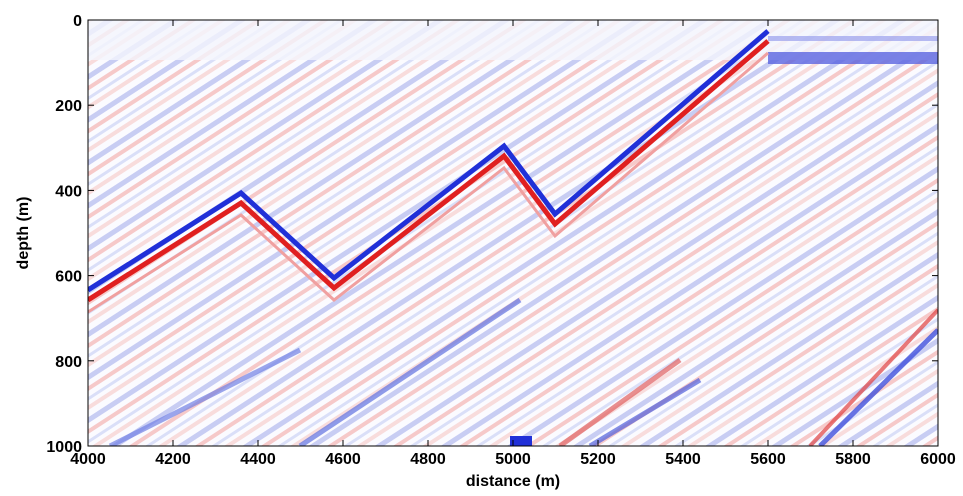 This screenshot has height=496, width=963. I want to click on x-tick-label: 4200, so click(173, 459).